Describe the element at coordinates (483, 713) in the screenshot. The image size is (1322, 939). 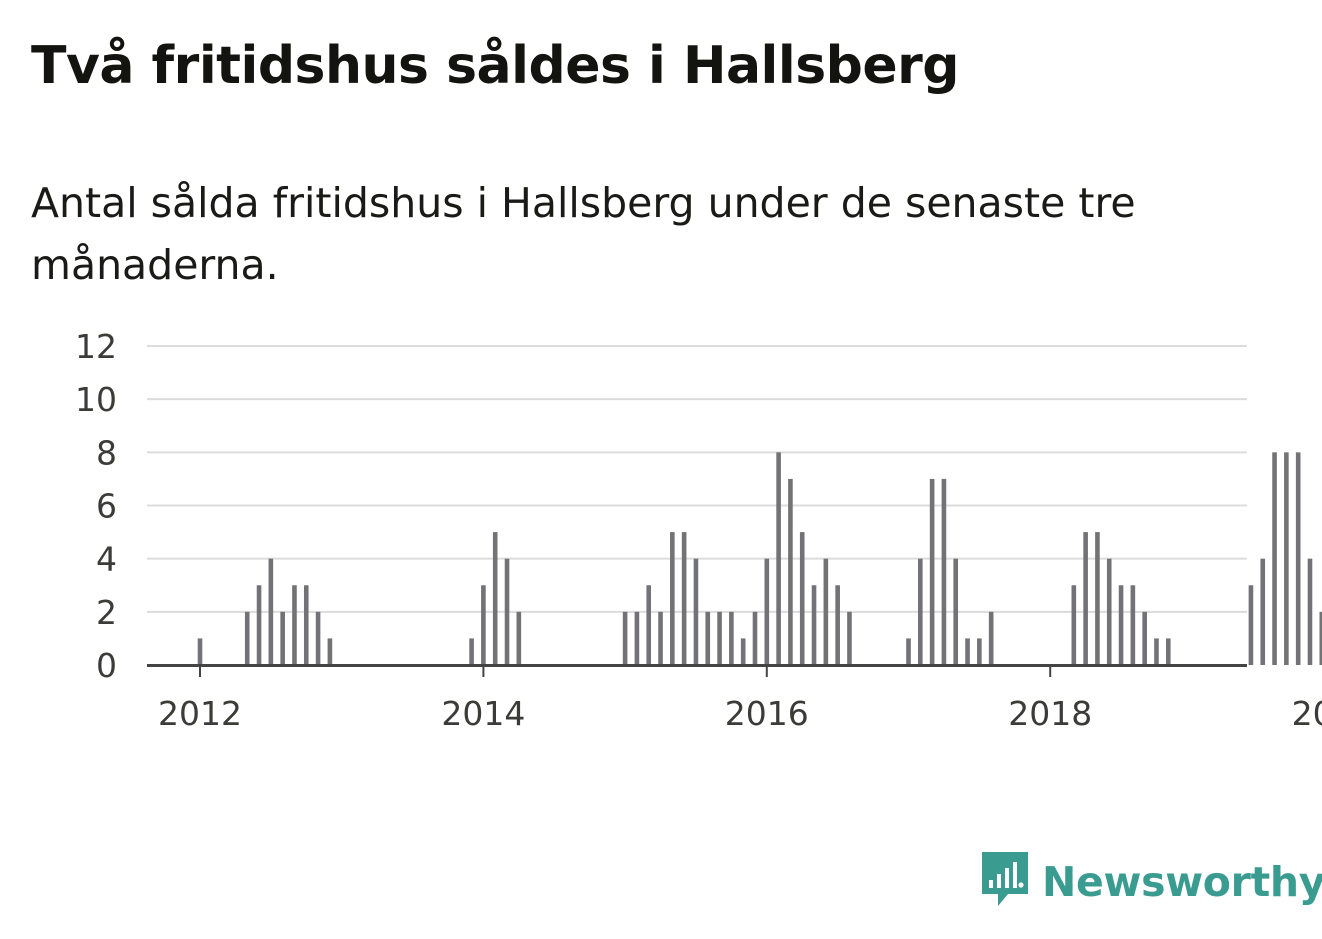
I see `x-tick-label: 2014` at that location.